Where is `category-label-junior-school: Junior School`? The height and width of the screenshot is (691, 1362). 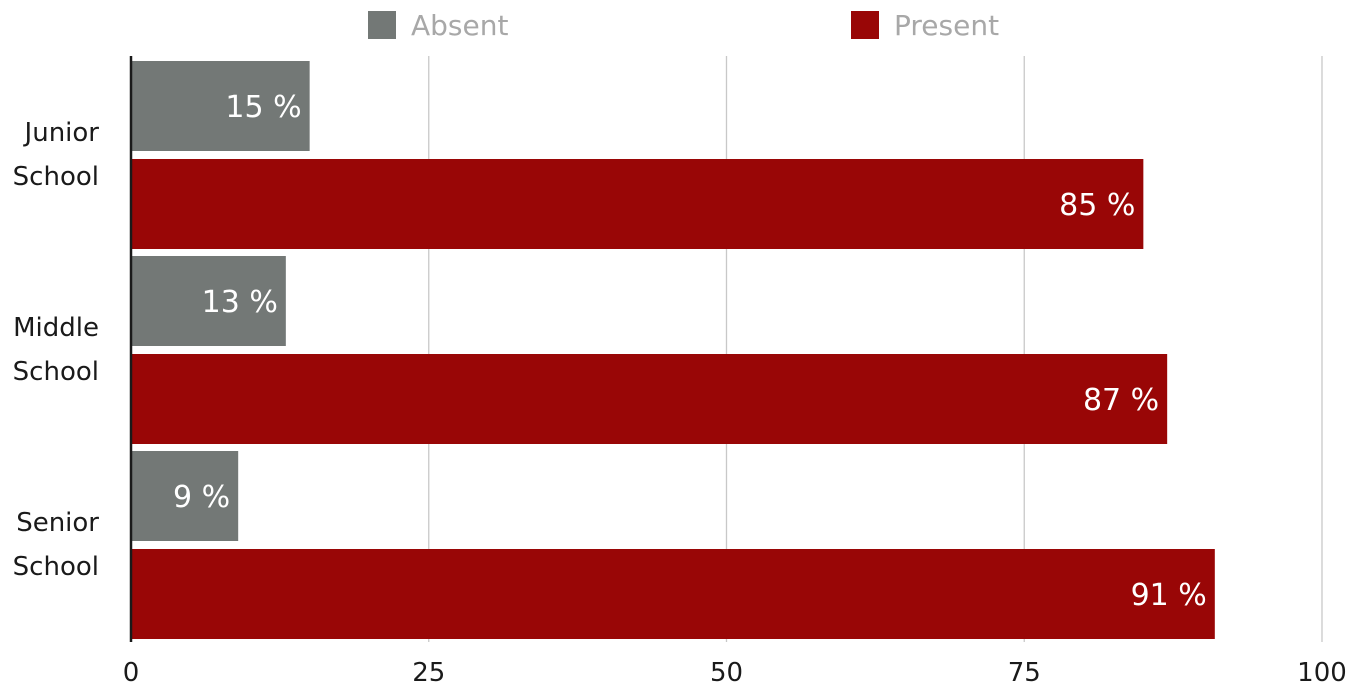
category-label-junior-school: Junior School is located at coordinates (56, 155).